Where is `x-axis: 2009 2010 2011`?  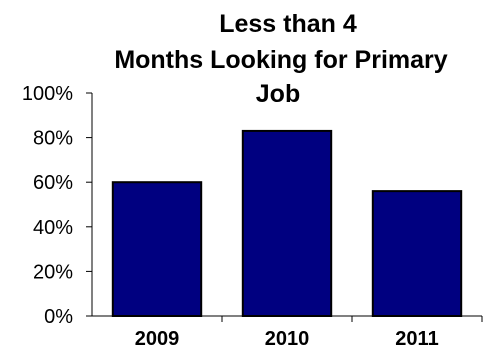 x-axis: 2009 2010 2011 is located at coordinates (287, 332).